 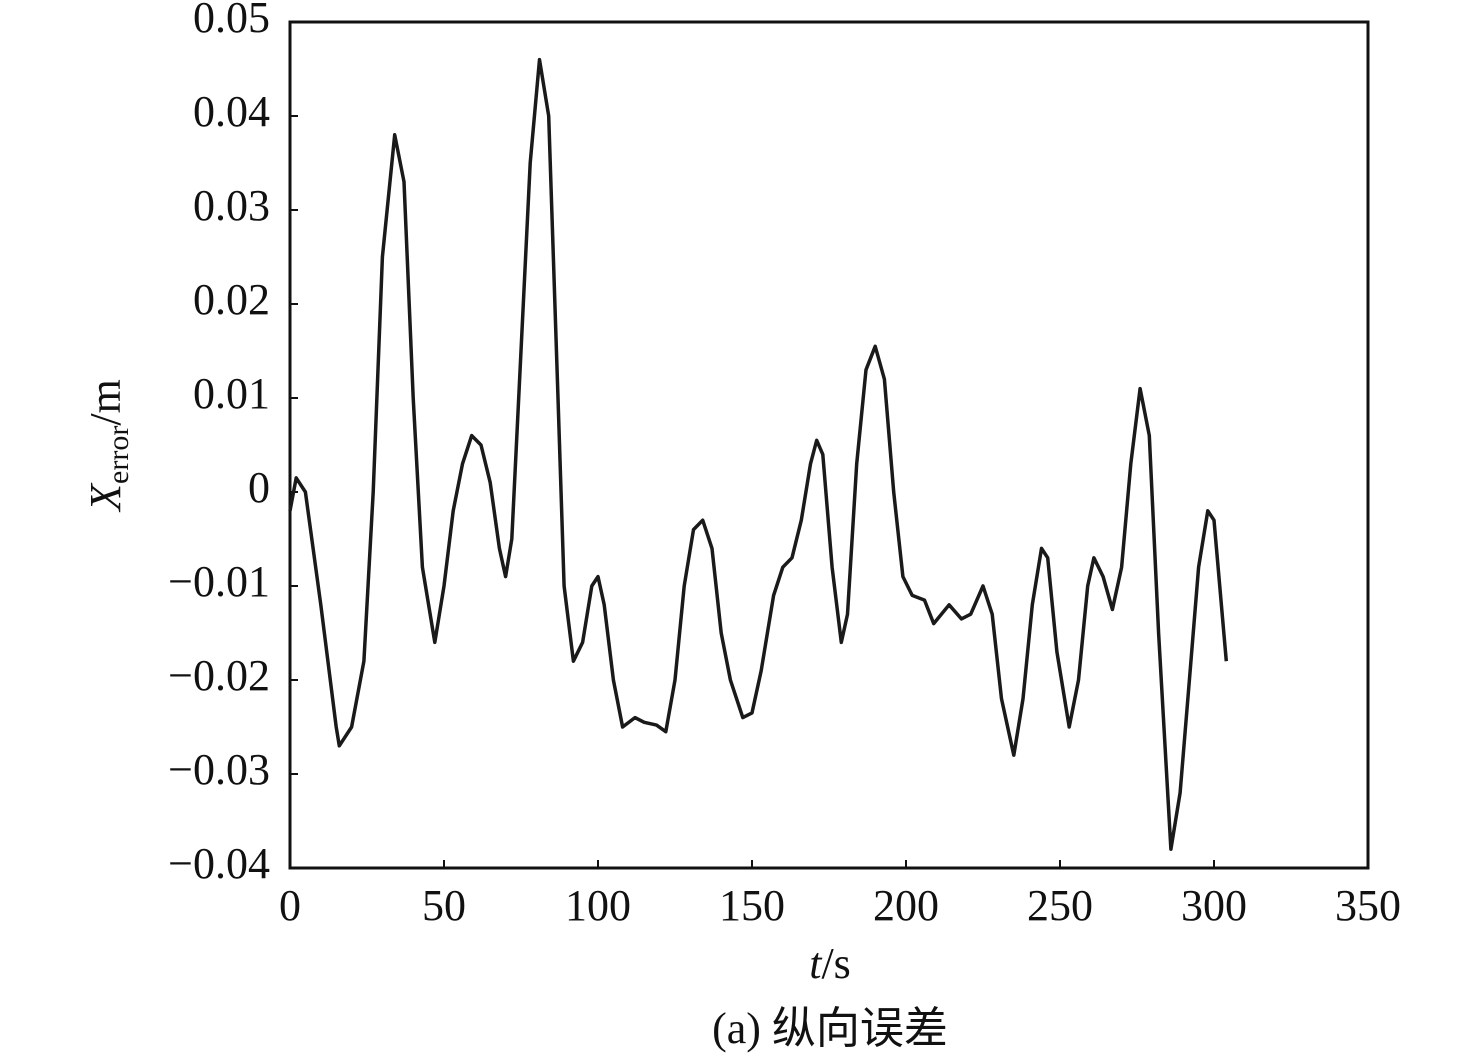 I want to click on x-tick-label: 150, so click(x=752, y=905).